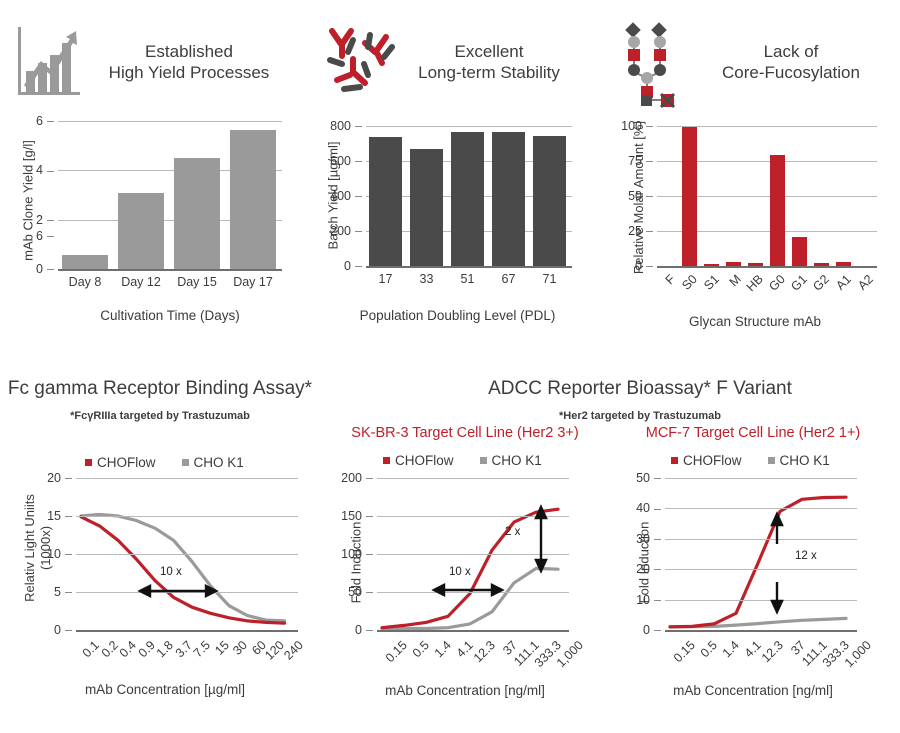 This screenshot has width=900, height=733. I want to click on chart3-ytick-25: 25, so click(626, 231).